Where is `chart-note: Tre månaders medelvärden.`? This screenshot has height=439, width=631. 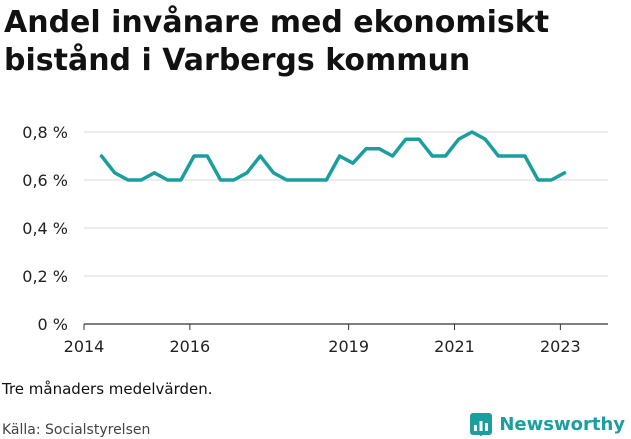 chart-note: Tre månaders medelvärden. is located at coordinates (107, 389).